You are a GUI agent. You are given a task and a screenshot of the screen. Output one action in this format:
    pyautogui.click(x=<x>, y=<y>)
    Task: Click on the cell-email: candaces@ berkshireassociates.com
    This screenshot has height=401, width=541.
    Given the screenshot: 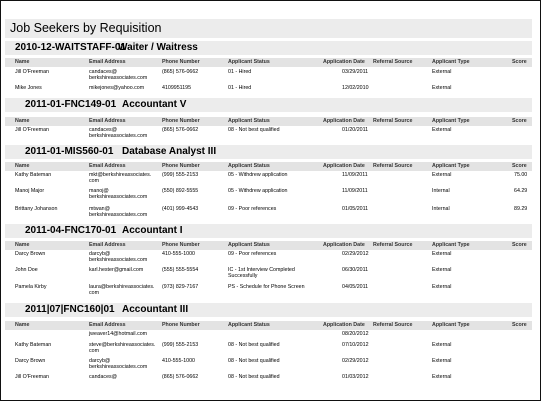 What is the action you would take?
    pyautogui.click(x=118, y=133)
    